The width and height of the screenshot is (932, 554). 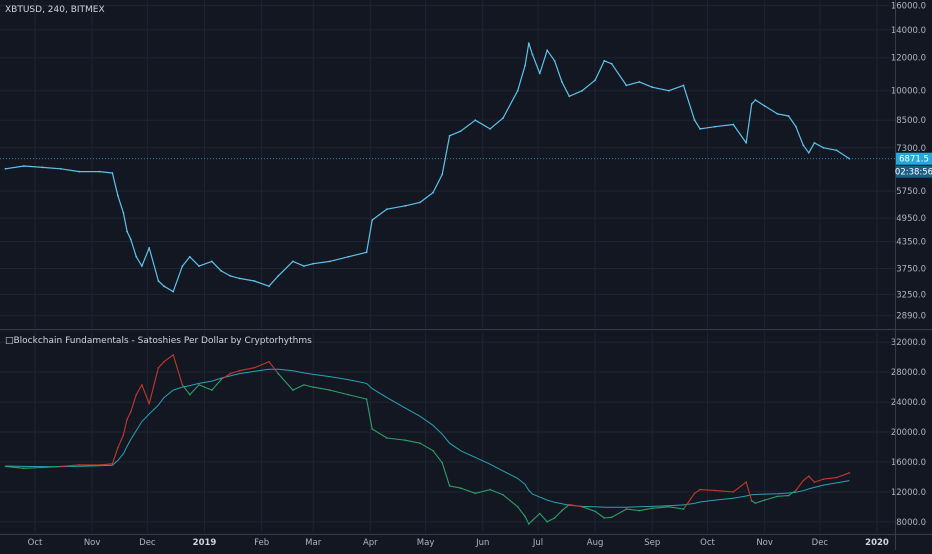 I want to click on indicator-axis-tick-label: 28000.0, so click(x=908, y=373).